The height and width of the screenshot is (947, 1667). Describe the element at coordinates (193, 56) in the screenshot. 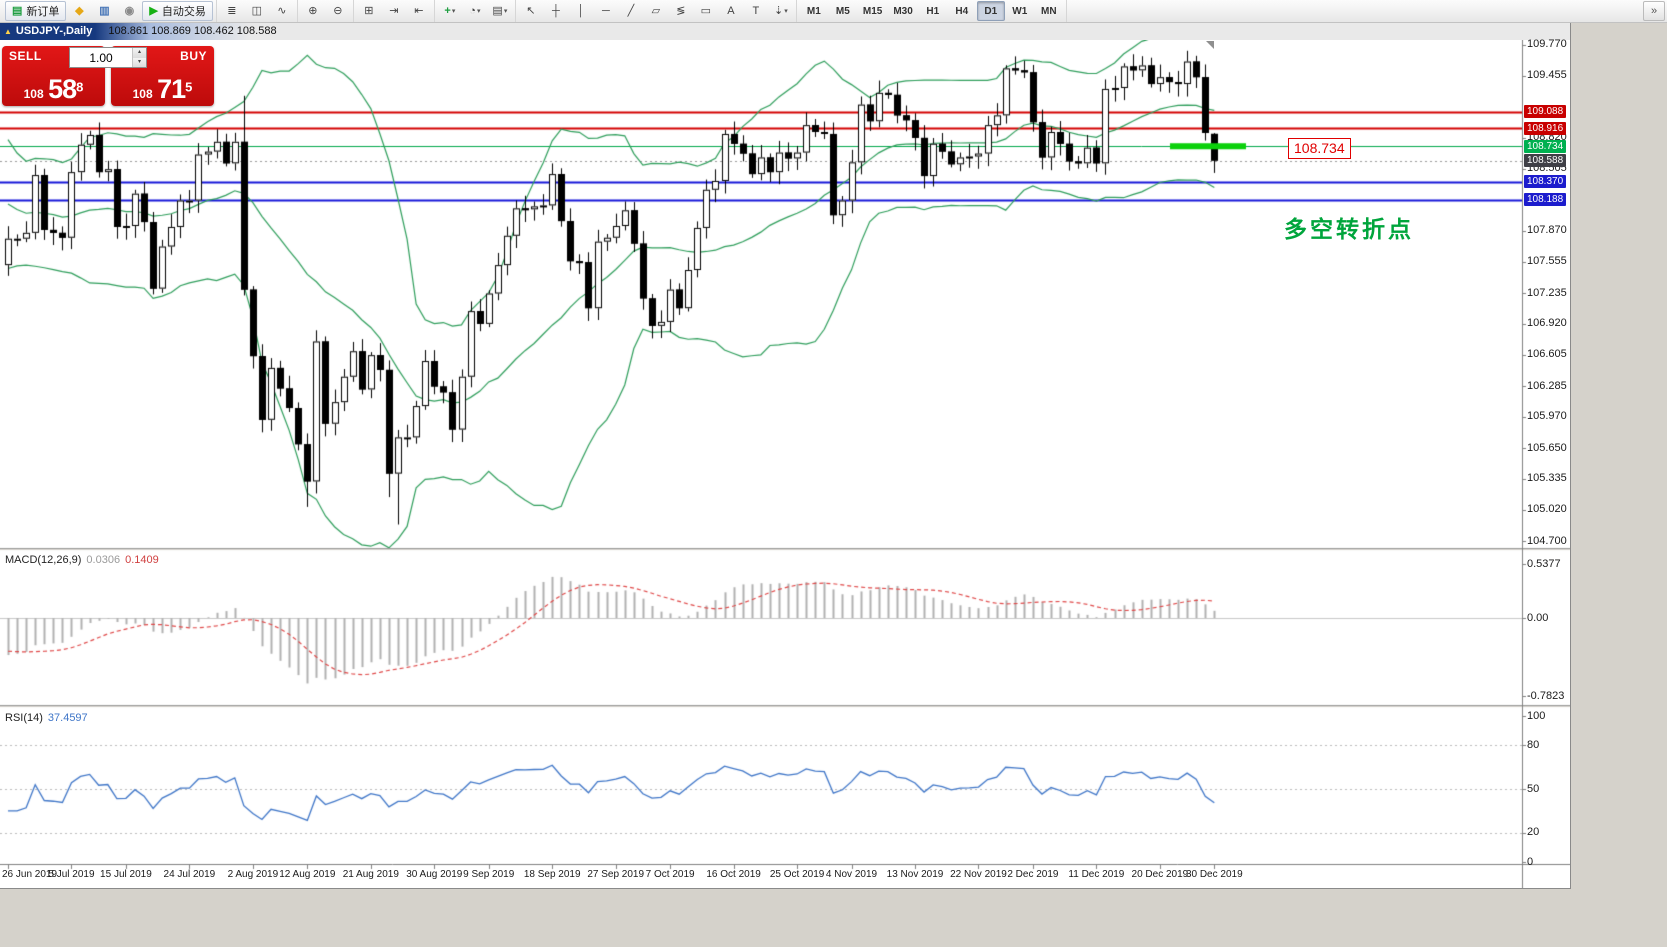

I see `buy-label: BUY` at that location.